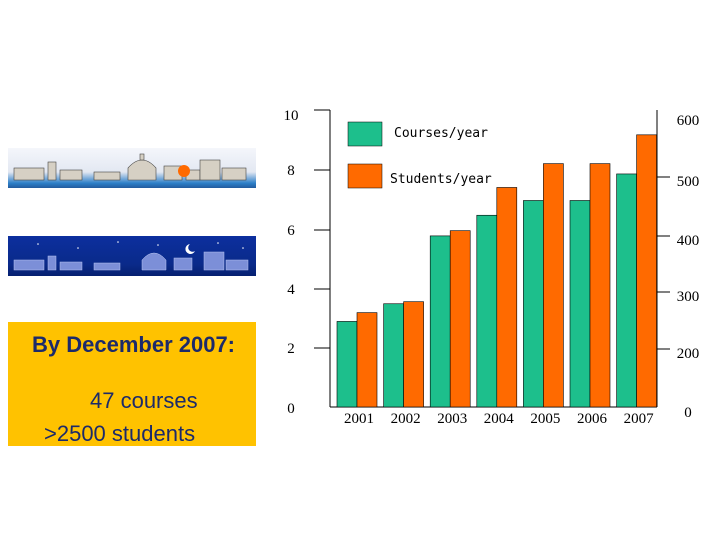  Describe the element at coordinates (120, 433) in the screenshot. I see `summary-students: >2500 students` at that location.